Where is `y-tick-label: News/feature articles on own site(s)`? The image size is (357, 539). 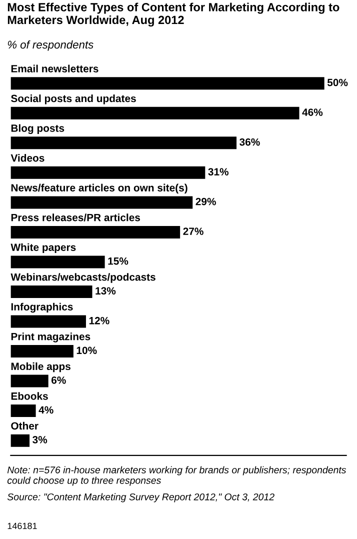 y-tick-label: News/feature articles on own site(s) is located at coordinates (99, 189).